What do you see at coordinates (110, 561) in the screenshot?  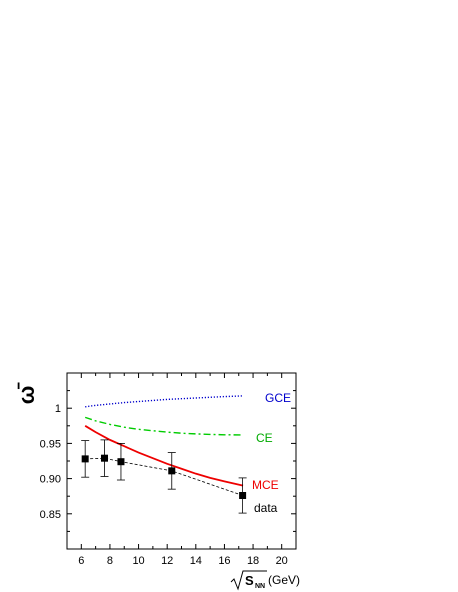 I see `x-tick-label: 8` at bounding box center [110, 561].